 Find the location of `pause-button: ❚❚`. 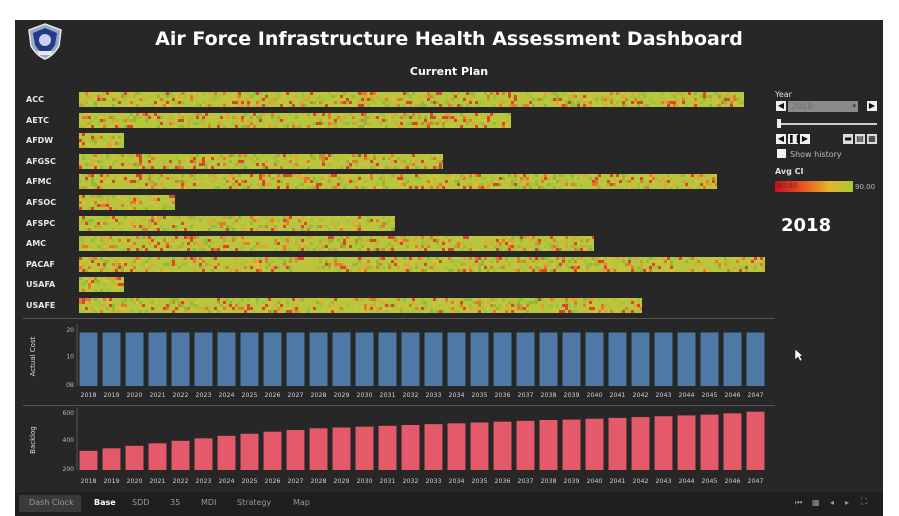

pause-button: ❚❚ is located at coordinates (795, 139).